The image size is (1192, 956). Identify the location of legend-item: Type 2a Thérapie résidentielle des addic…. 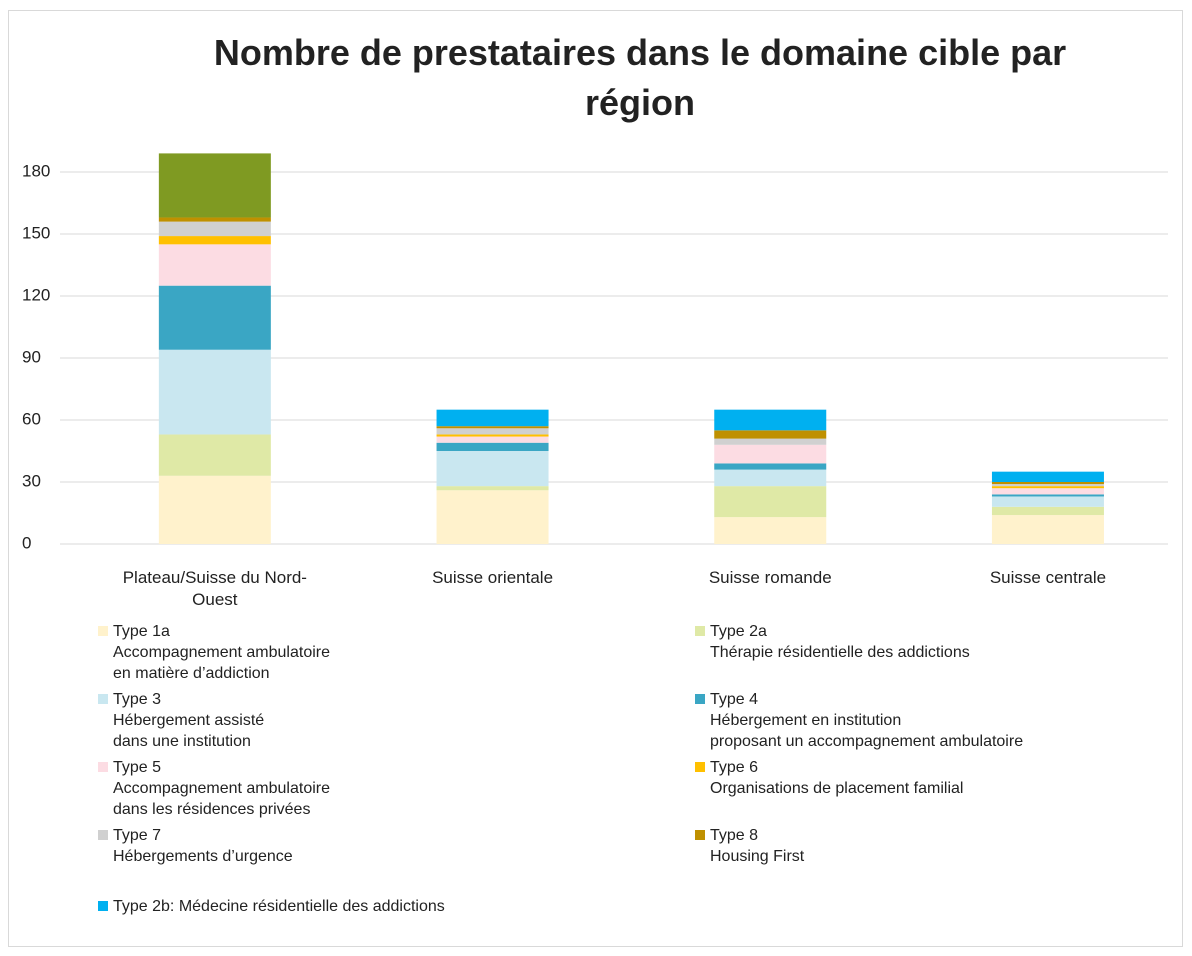
(832, 642).